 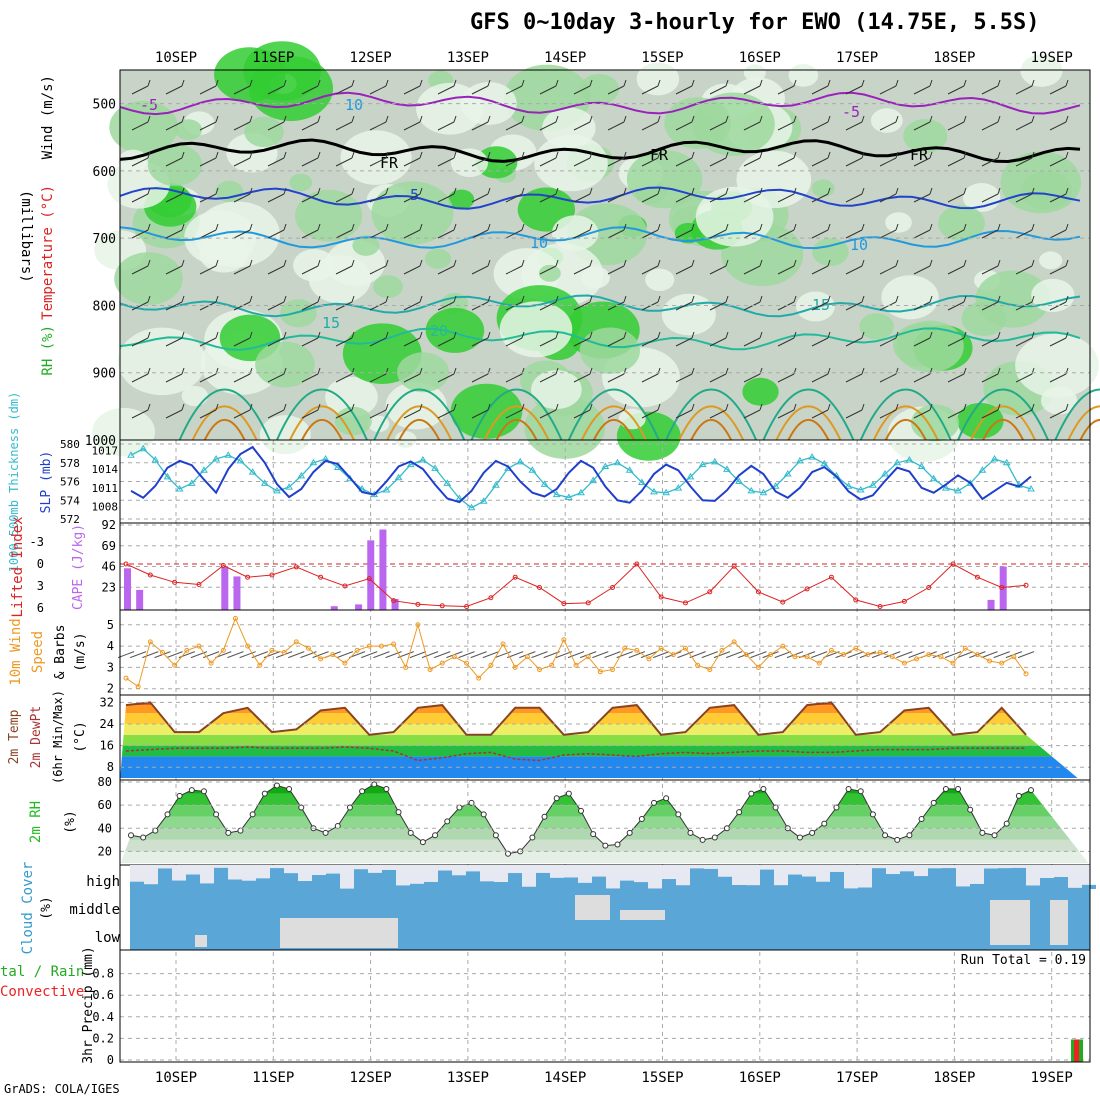 What do you see at coordinates (88, 1004) in the screenshot?
I see `precip-ylabel-text: 3hr Precip (mm)` at bounding box center [88, 1004].